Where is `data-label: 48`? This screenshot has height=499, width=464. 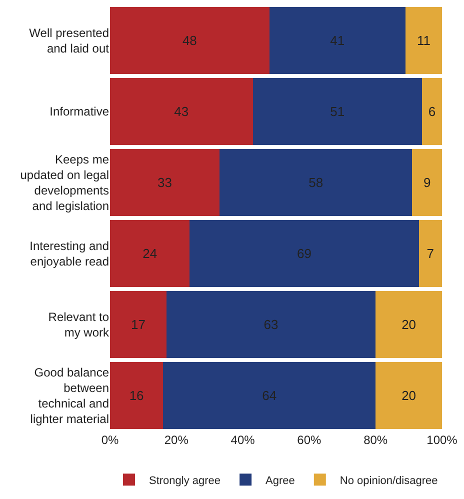 data-label: 48 is located at coordinates (189, 40).